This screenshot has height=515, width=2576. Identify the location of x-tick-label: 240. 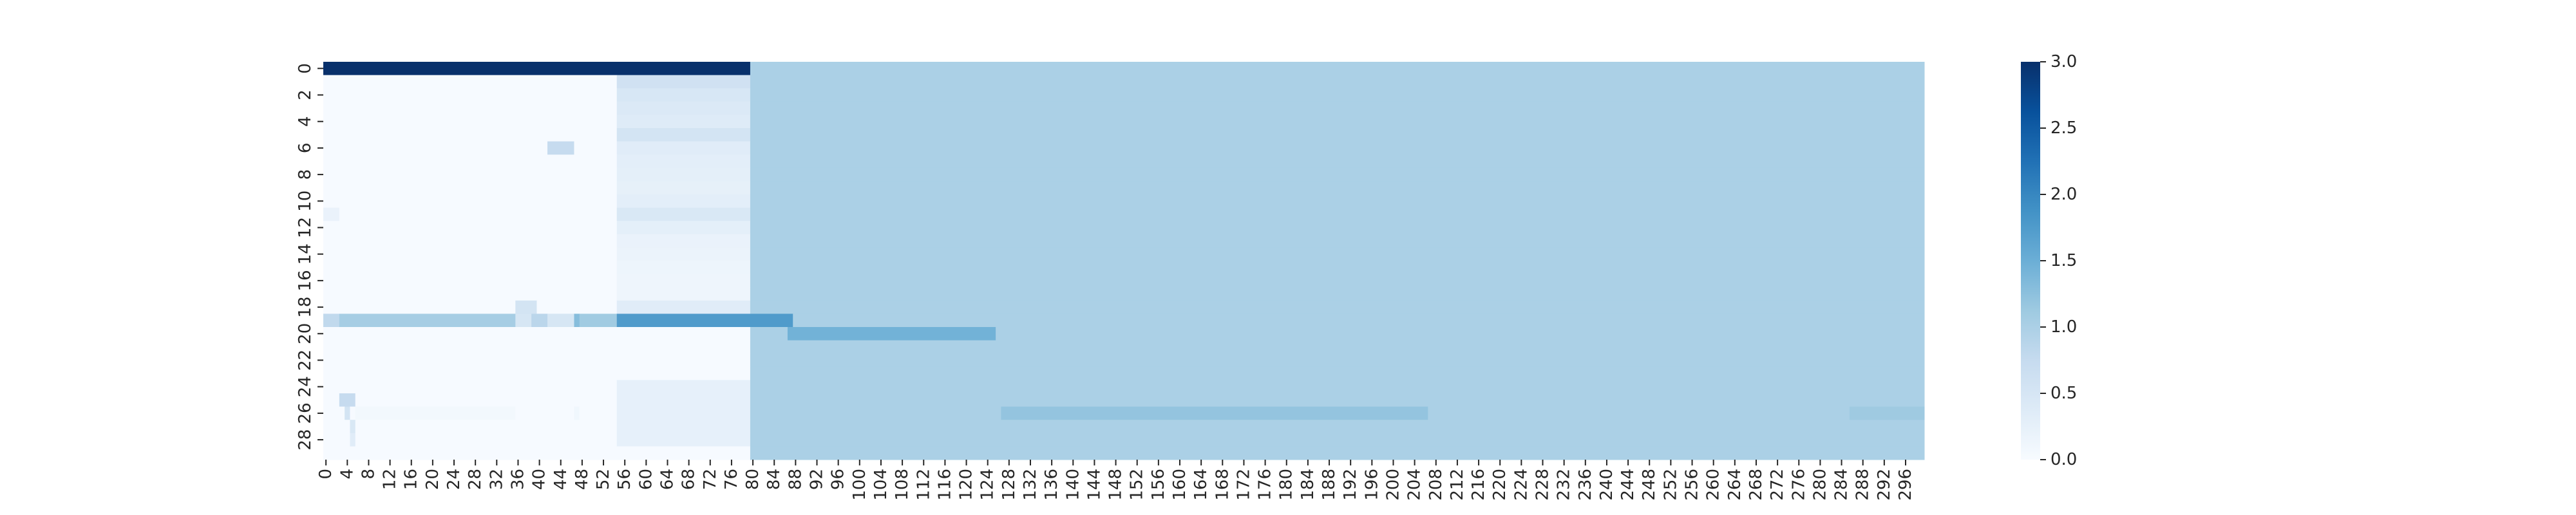
(1607, 485).